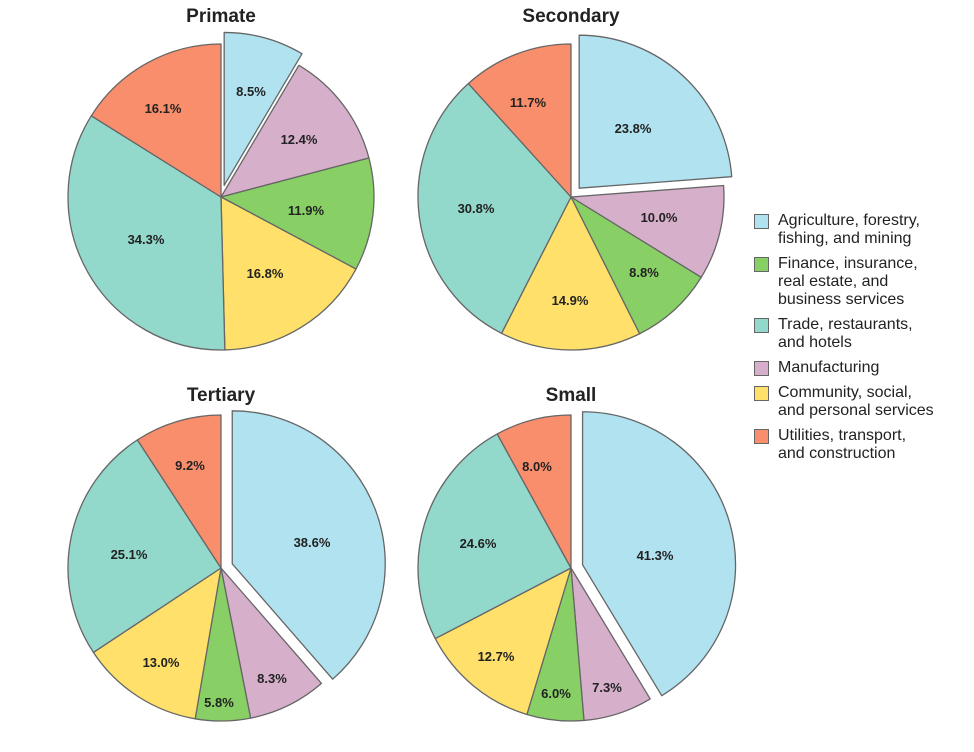  What do you see at coordinates (571, 395) in the screenshot?
I see `pie-title: Small` at bounding box center [571, 395].